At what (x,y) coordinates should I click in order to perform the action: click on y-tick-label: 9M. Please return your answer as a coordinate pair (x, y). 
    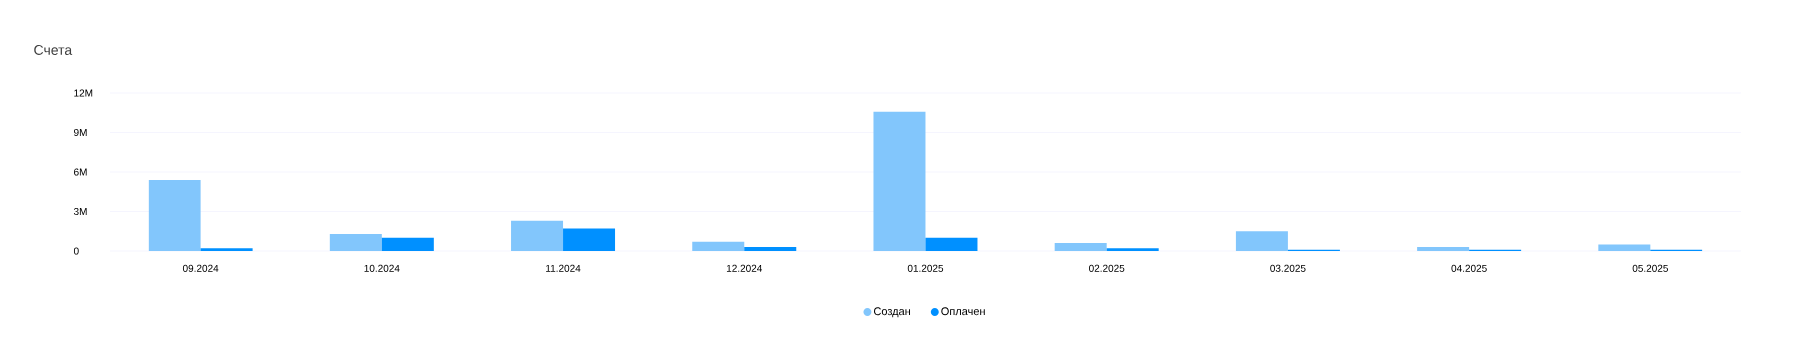
    Looking at the image, I should click on (80, 132).